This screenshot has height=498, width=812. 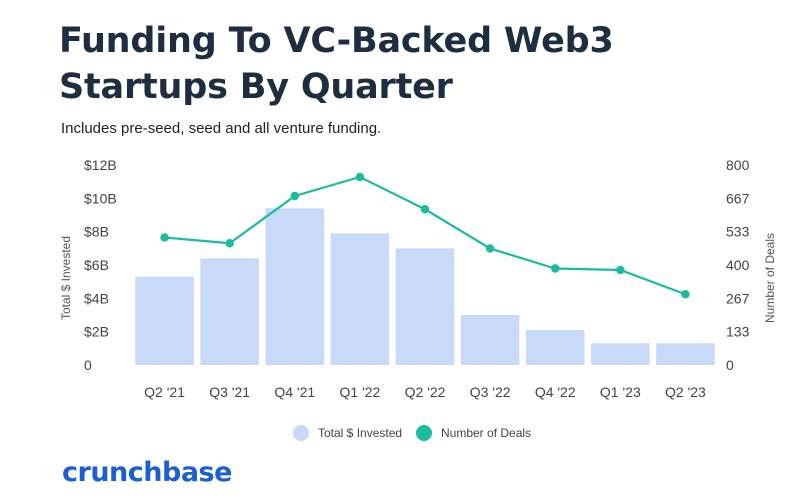 I want to click on x-tick-label: Q2 '22, so click(x=425, y=392).